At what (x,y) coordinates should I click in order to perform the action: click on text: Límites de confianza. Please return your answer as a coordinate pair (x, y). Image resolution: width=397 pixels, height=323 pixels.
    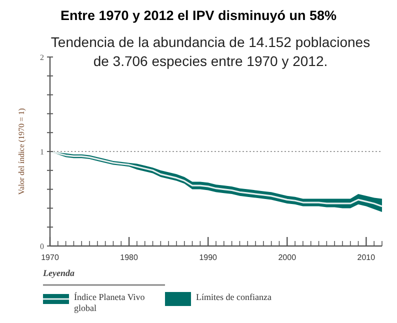
    Looking at the image, I should click on (234, 297).